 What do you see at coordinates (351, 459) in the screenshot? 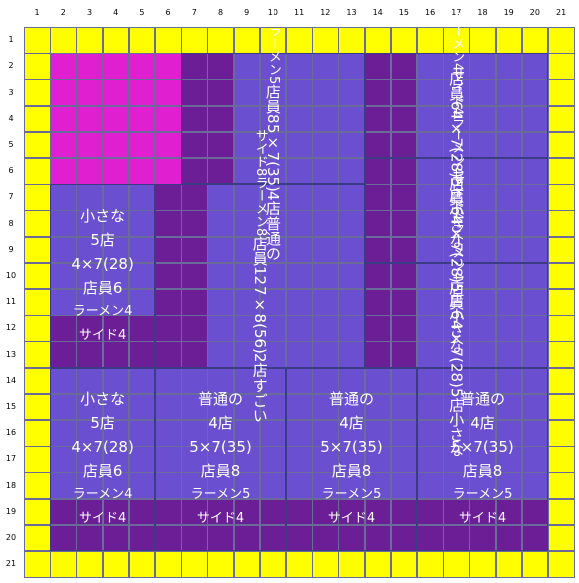
I see `store-label-store-normal-bottom-2: 普通の 4店 5×7(35) 店員8 ラーメン5 サイド4` at bounding box center [351, 459].